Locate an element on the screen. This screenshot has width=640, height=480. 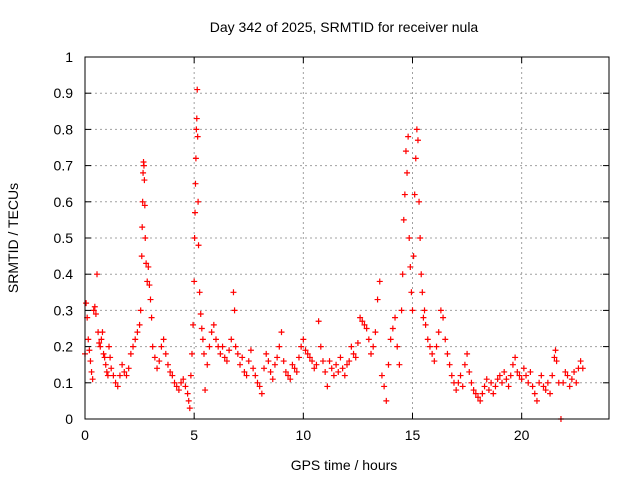
y-tick-label: 0.6 is located at coordinates (64, 202).